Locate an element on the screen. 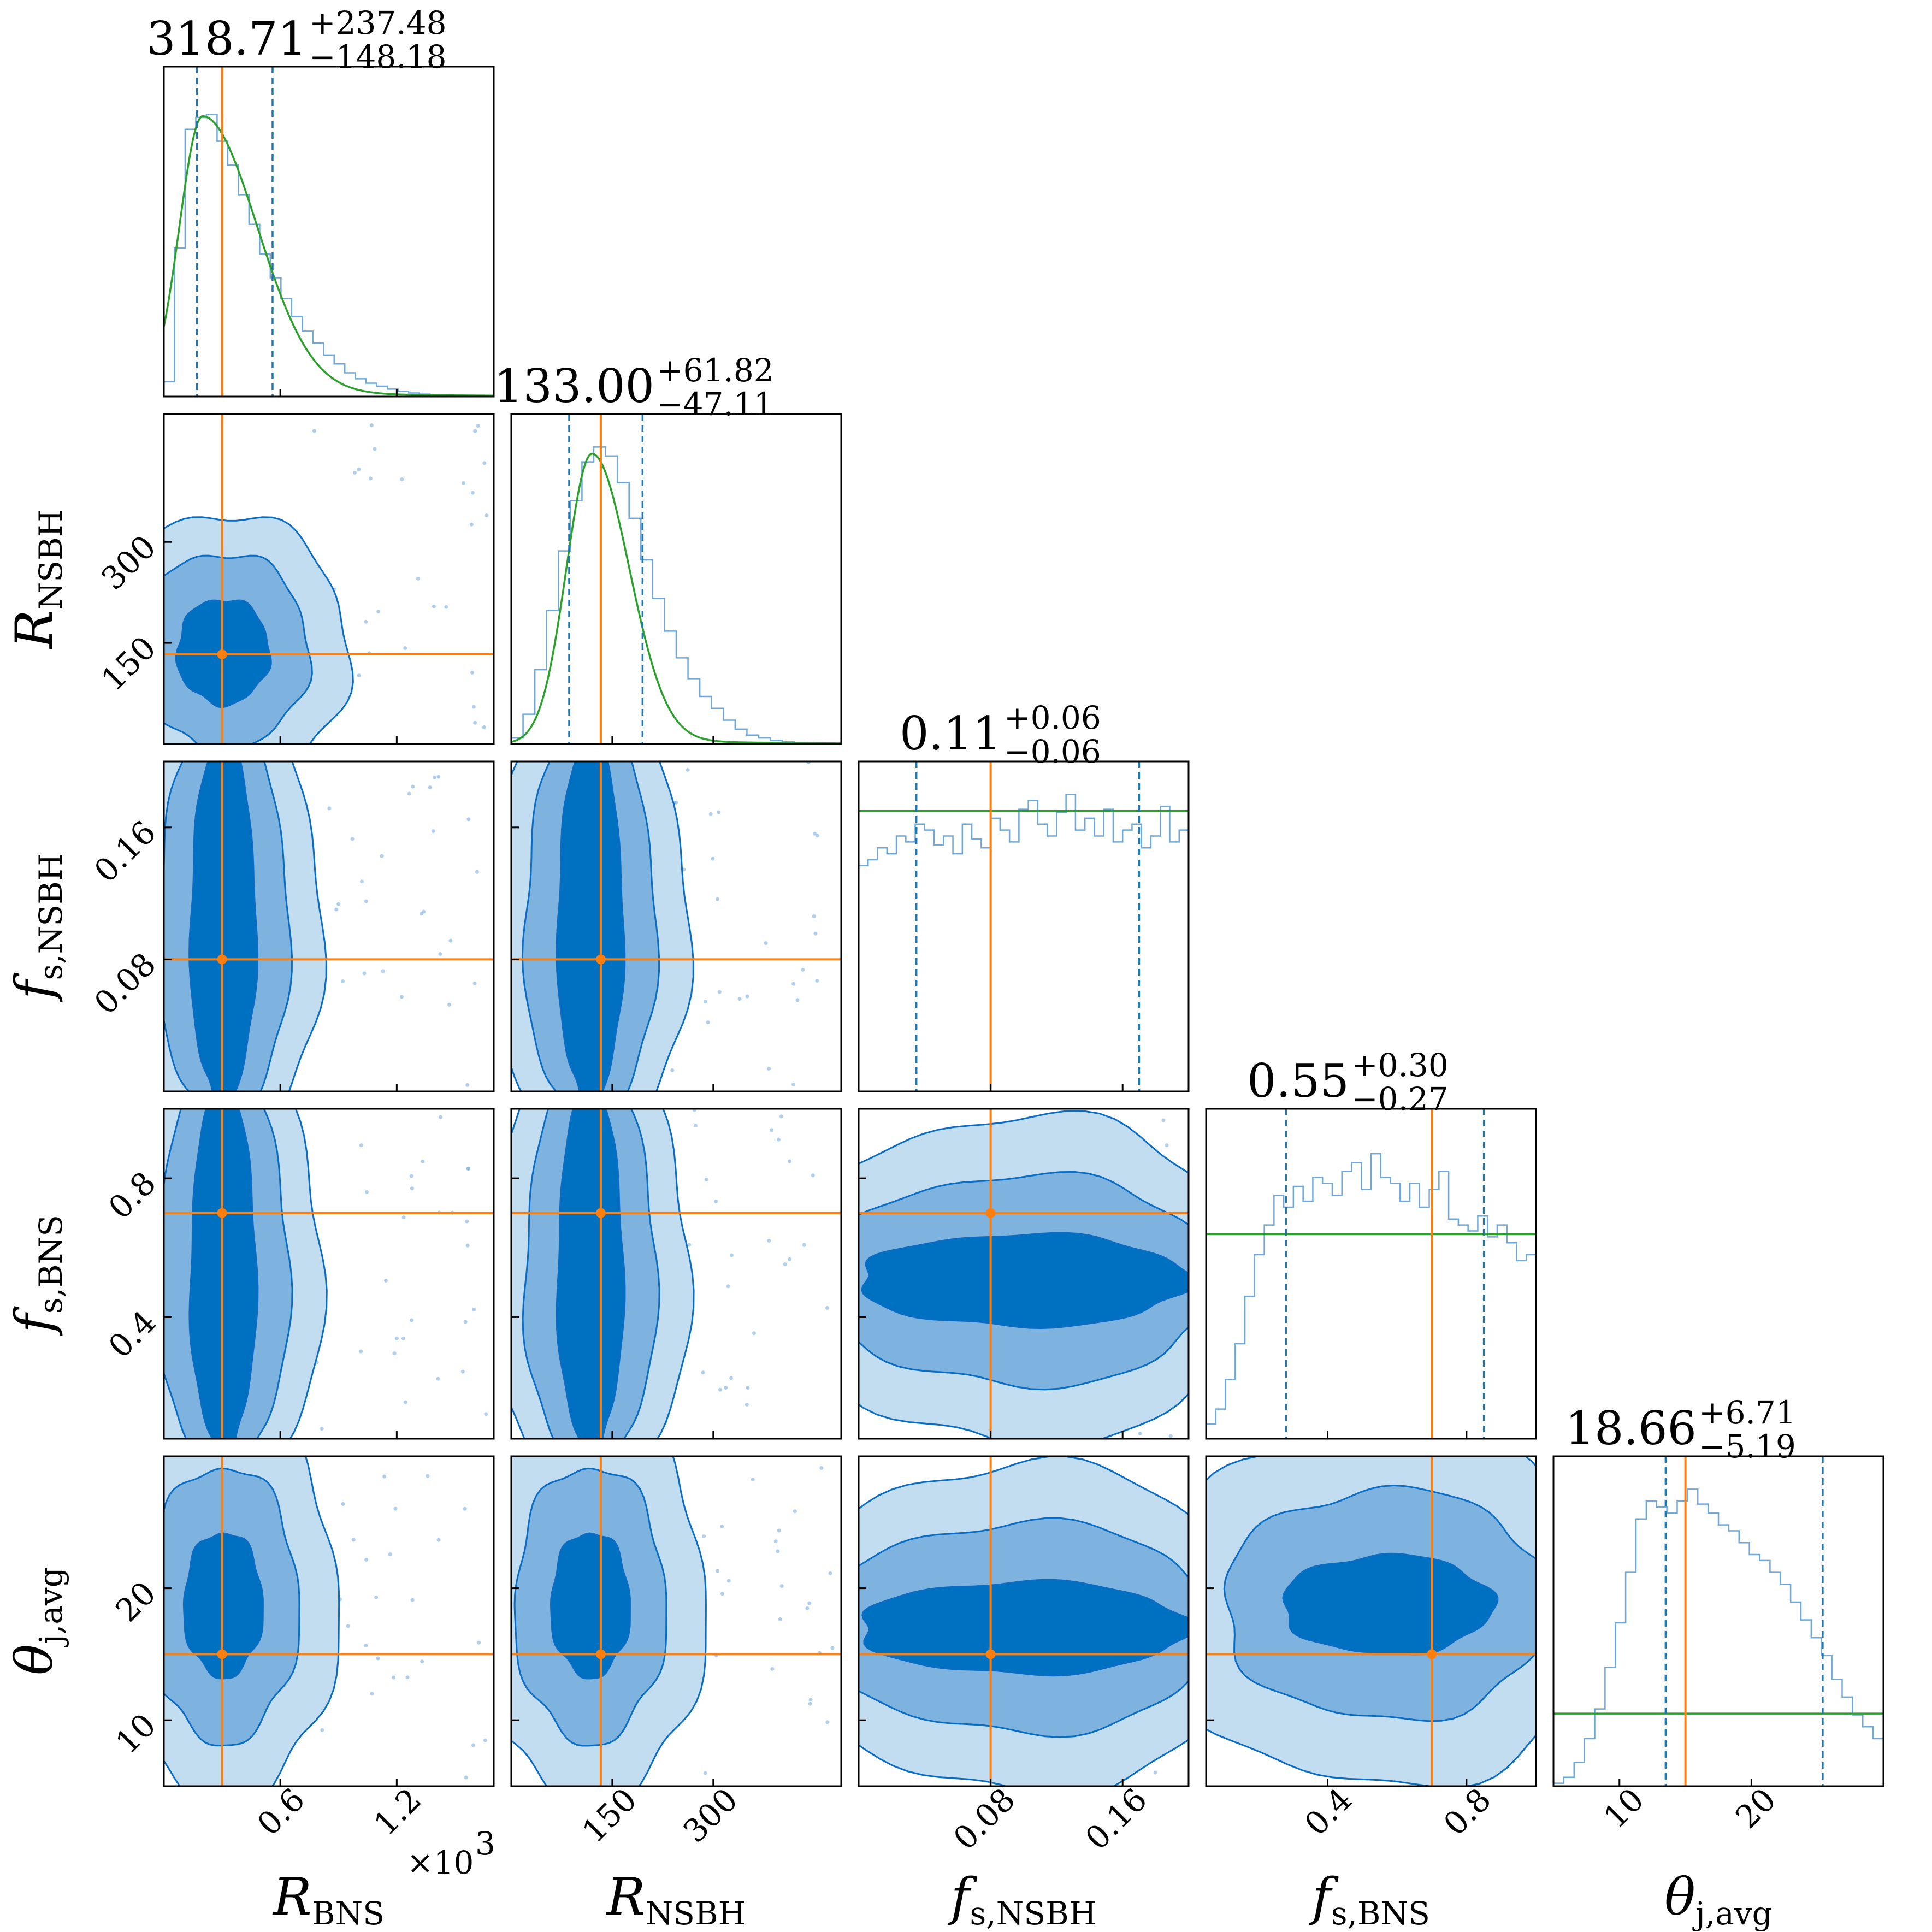  diag-panel-R_BNS: 318.71 +237.48−148.18 is located at coordinates (320, 201).